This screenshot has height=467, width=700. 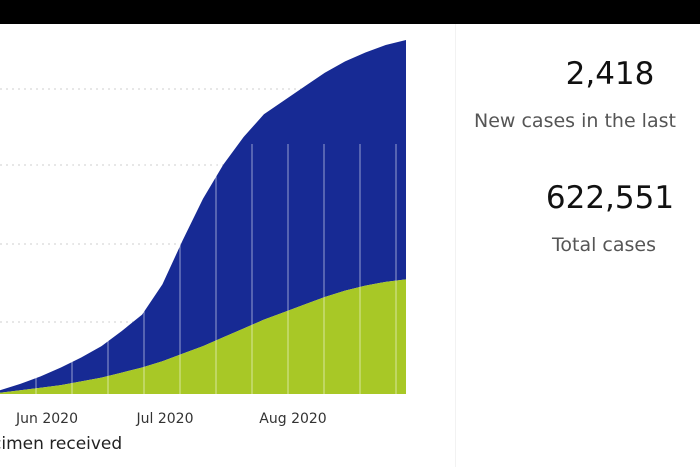 What do you see at coordinates (292, 419) in the screenshot?
I see `x-tick-label: Aug 2020` at bounding box center [292, 419].